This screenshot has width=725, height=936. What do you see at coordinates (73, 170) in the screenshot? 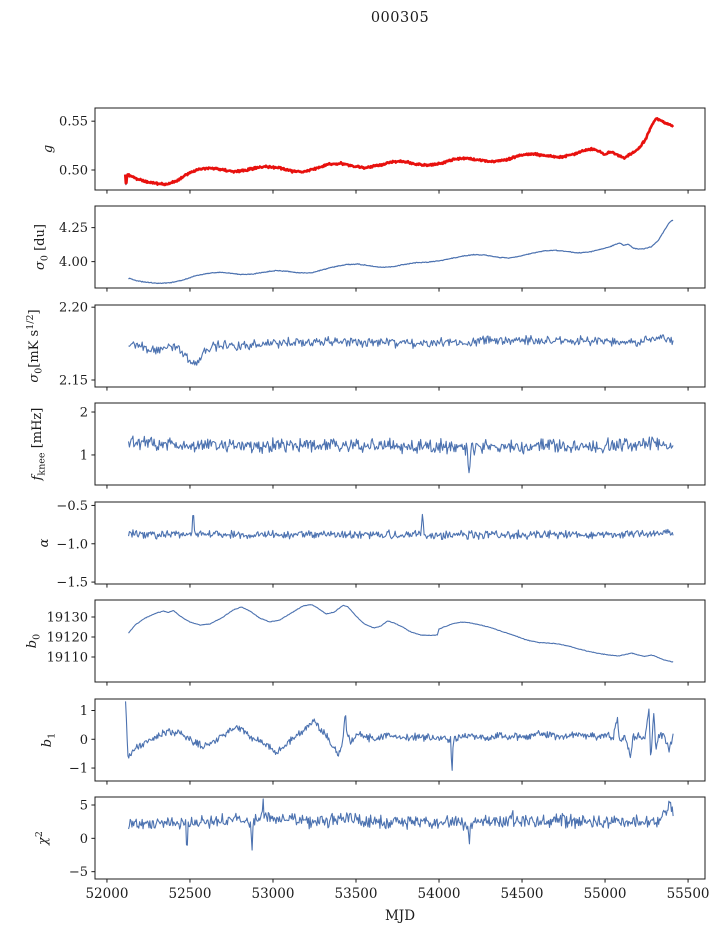
I see `y-tick-label: 0.50` at bounding box center [73, 170].